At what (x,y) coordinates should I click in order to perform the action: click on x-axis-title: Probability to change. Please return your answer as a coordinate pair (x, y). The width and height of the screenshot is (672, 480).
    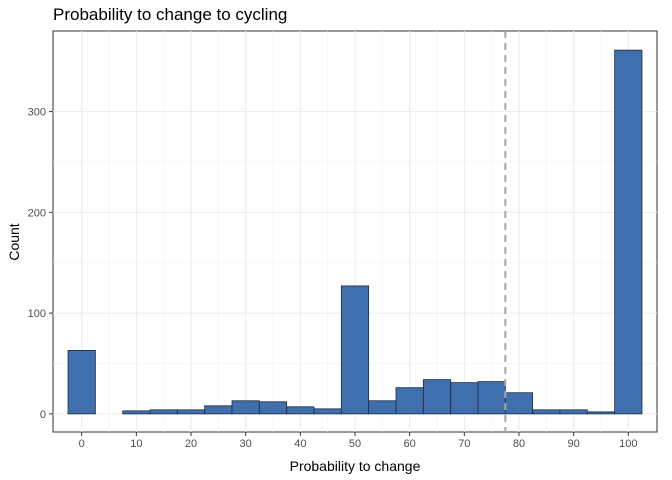
    Looking at the image, I should click on (355, 466).